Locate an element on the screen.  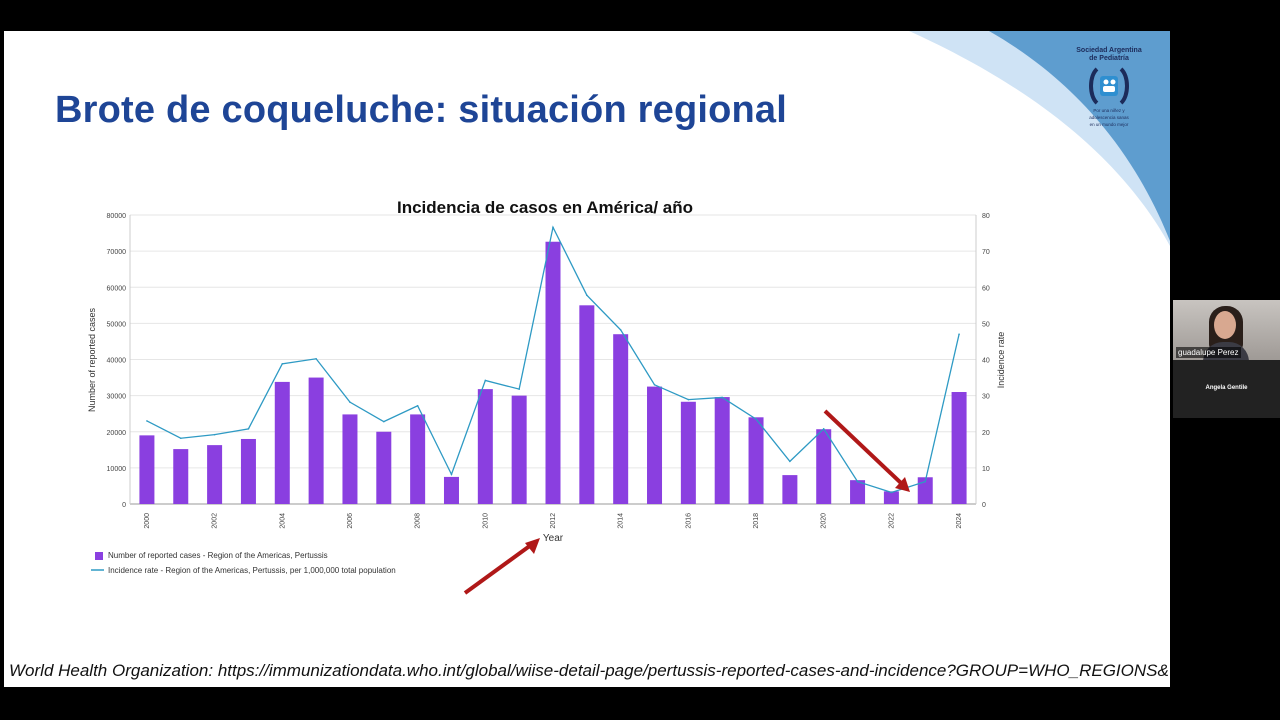
bar-2021 is located at coordinates (858, 492).